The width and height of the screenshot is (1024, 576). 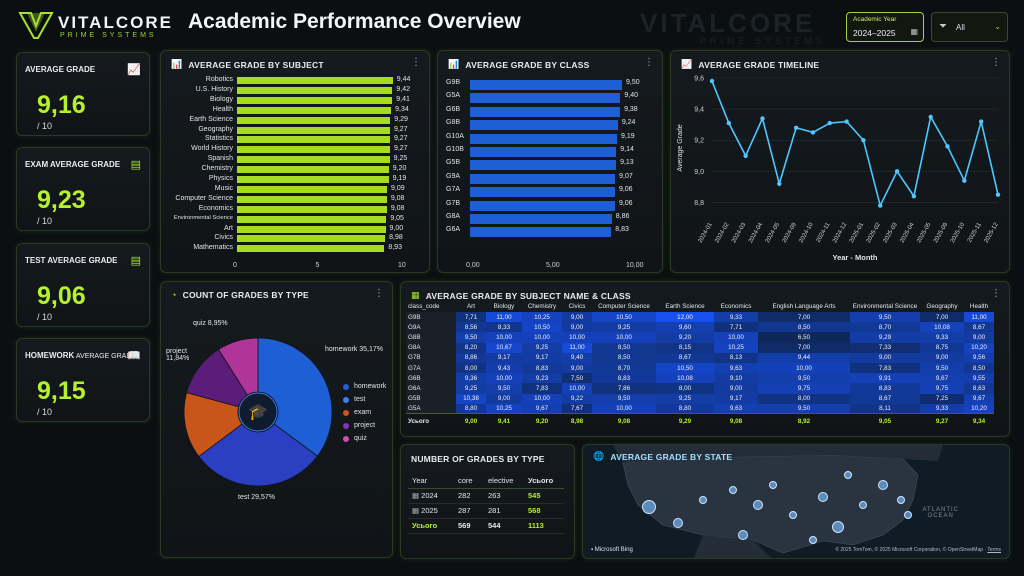 What do you see at coordinates (504, 368) in the screenshot?
I see `matrix-cell: 9,43` at bounding box center [504, 368].